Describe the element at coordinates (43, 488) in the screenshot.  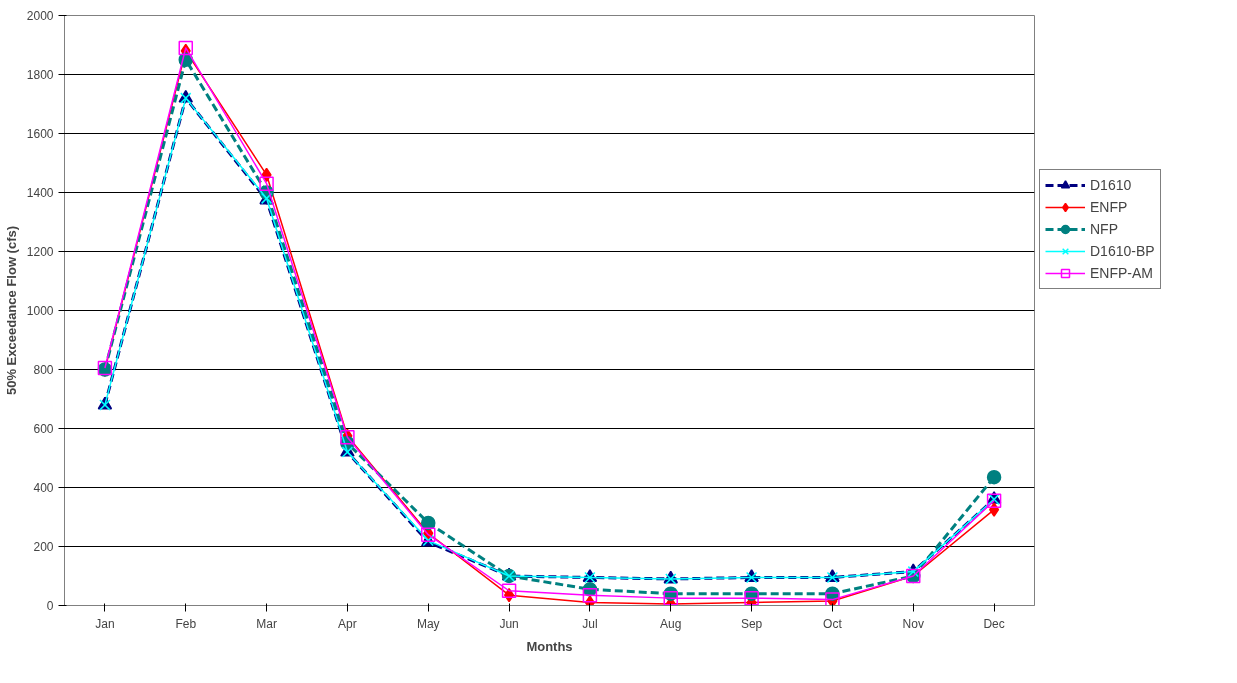
I see `y-tick-label: 400` at that location.